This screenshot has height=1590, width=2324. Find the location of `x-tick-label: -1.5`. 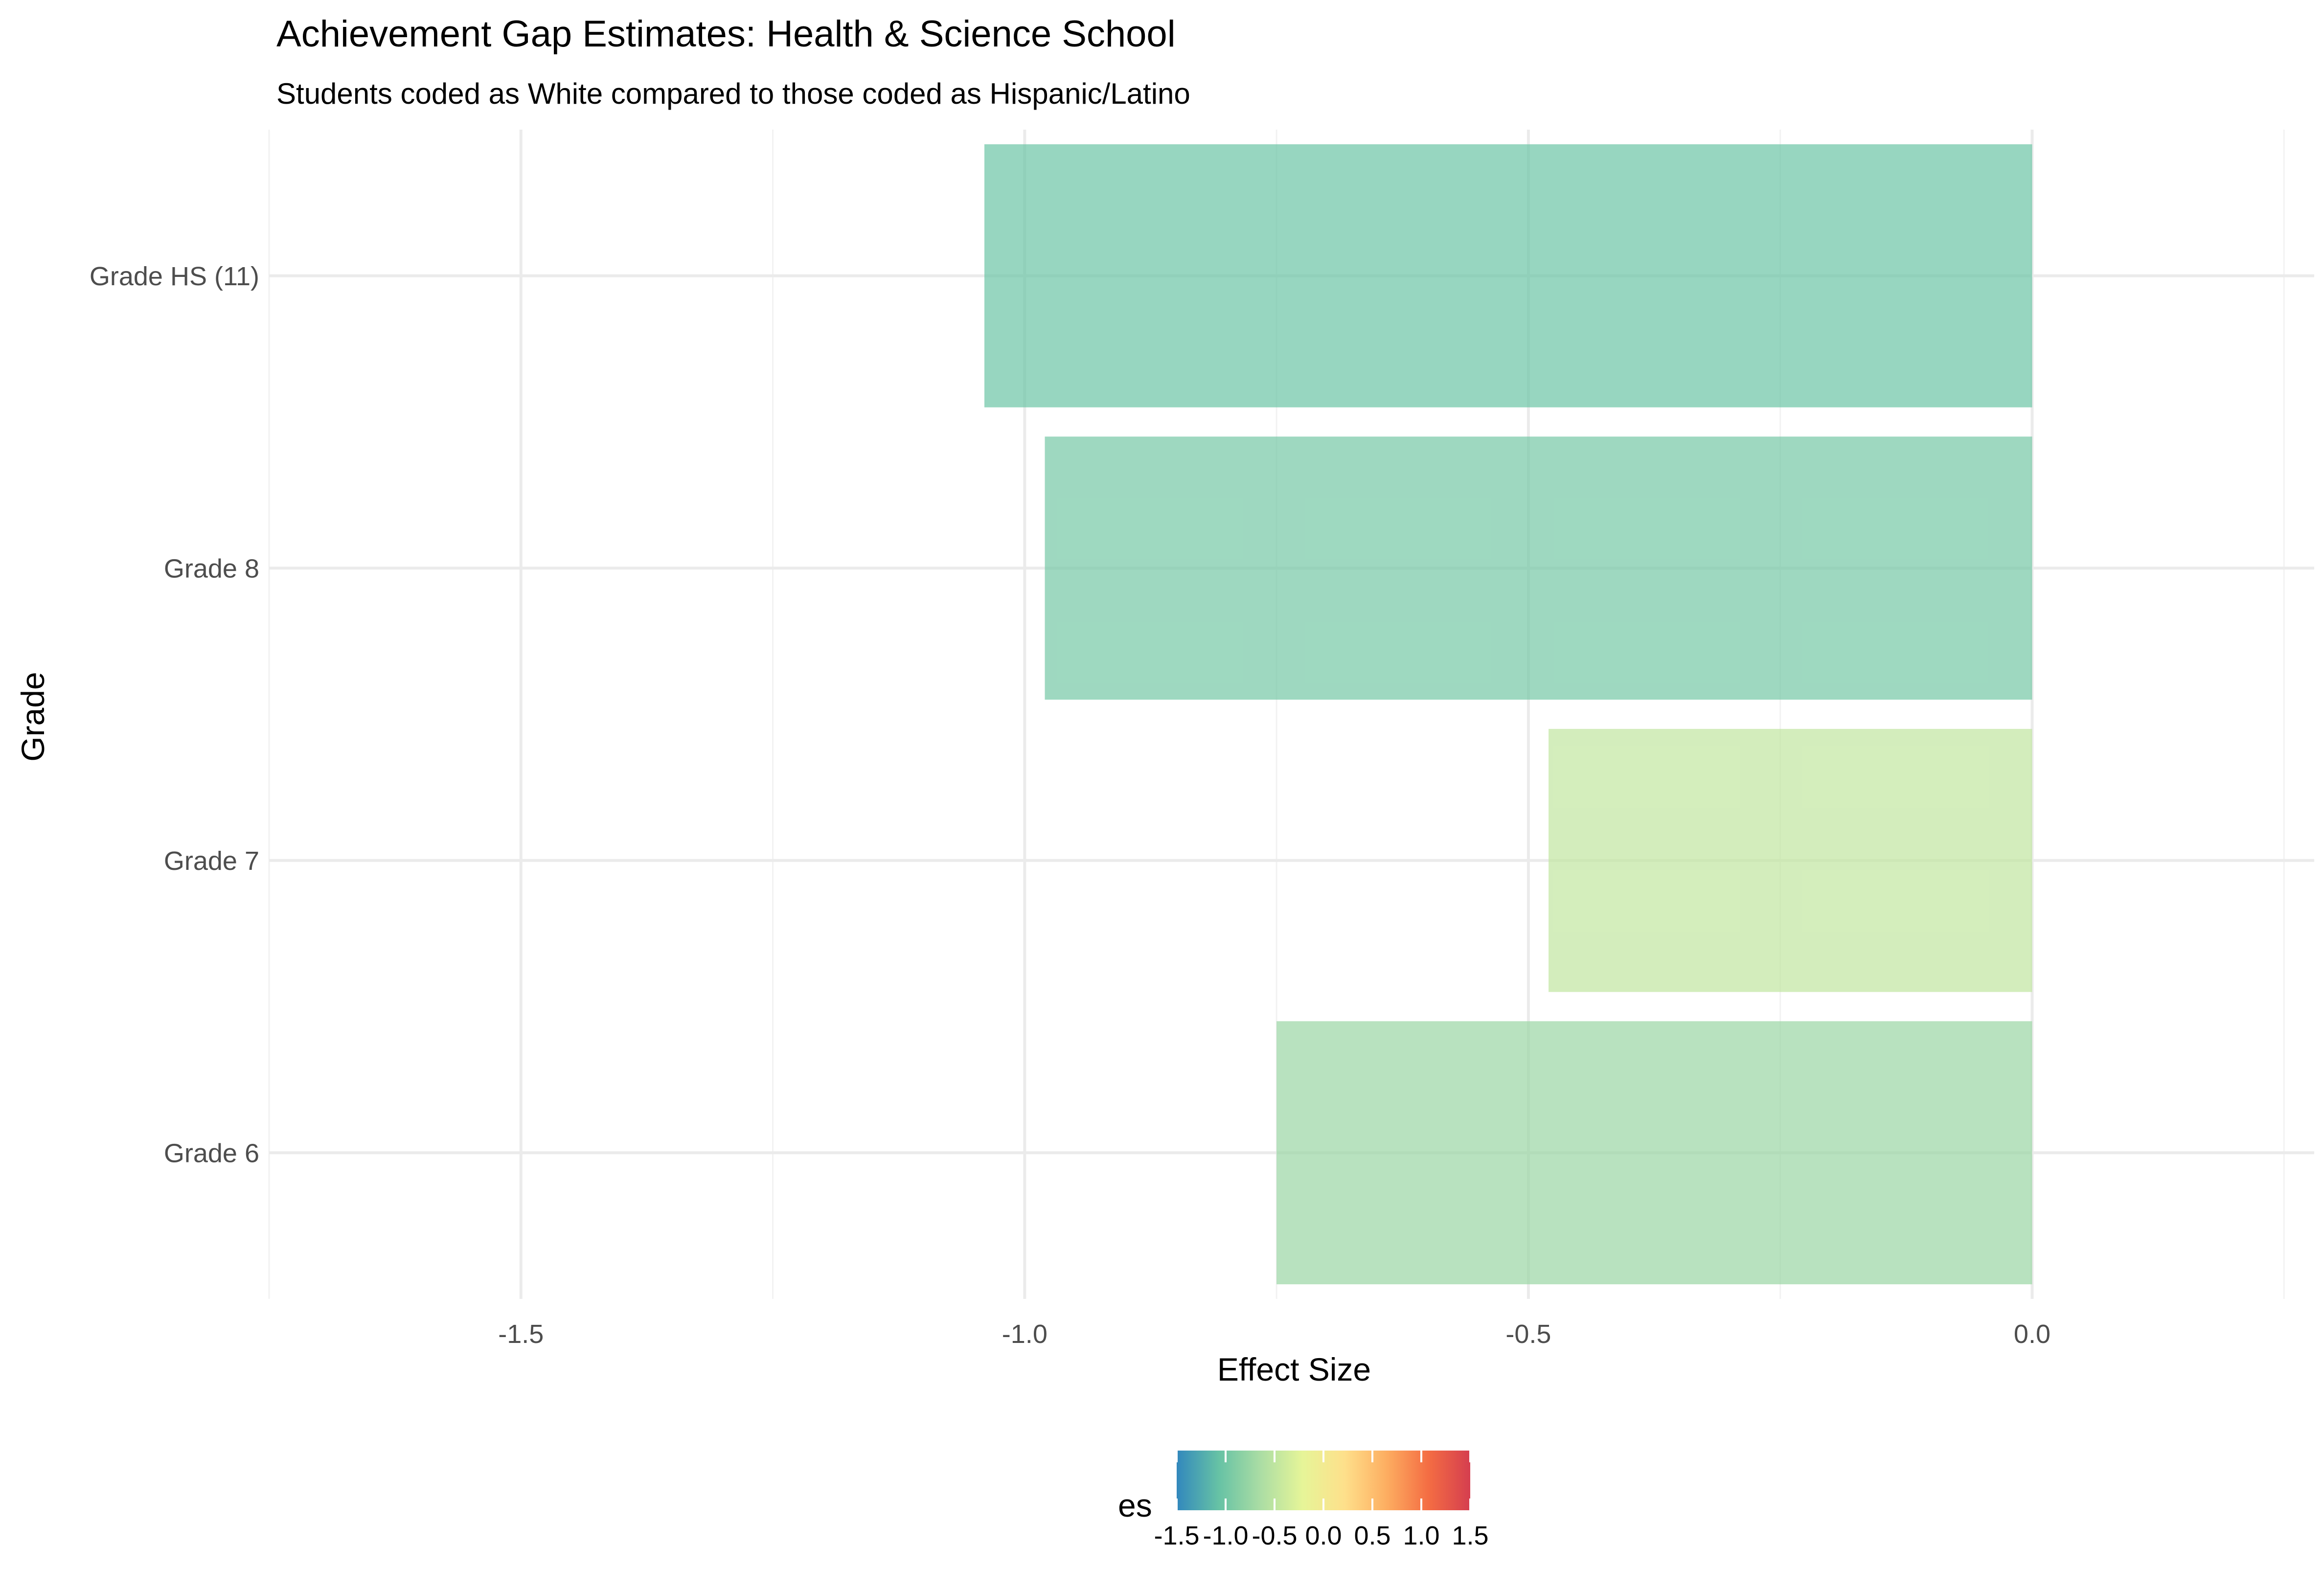

x-tick-label: -1.5 is located at coordinates (521, 1334).